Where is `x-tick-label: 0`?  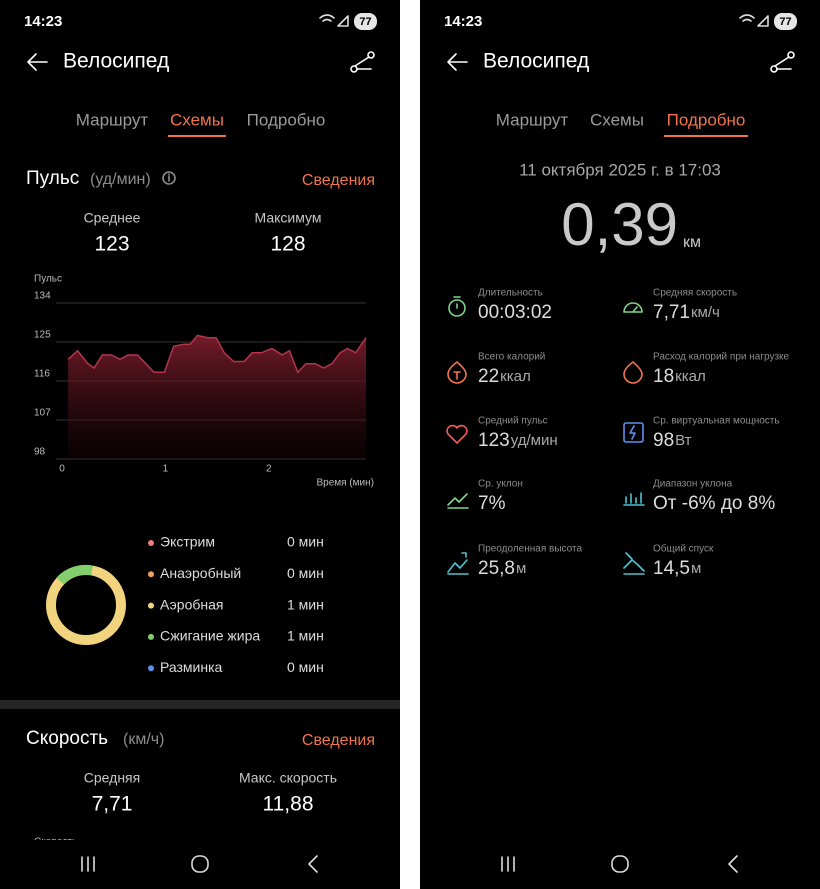
x-tick-label: 0 is located at coordinates (62, 469).